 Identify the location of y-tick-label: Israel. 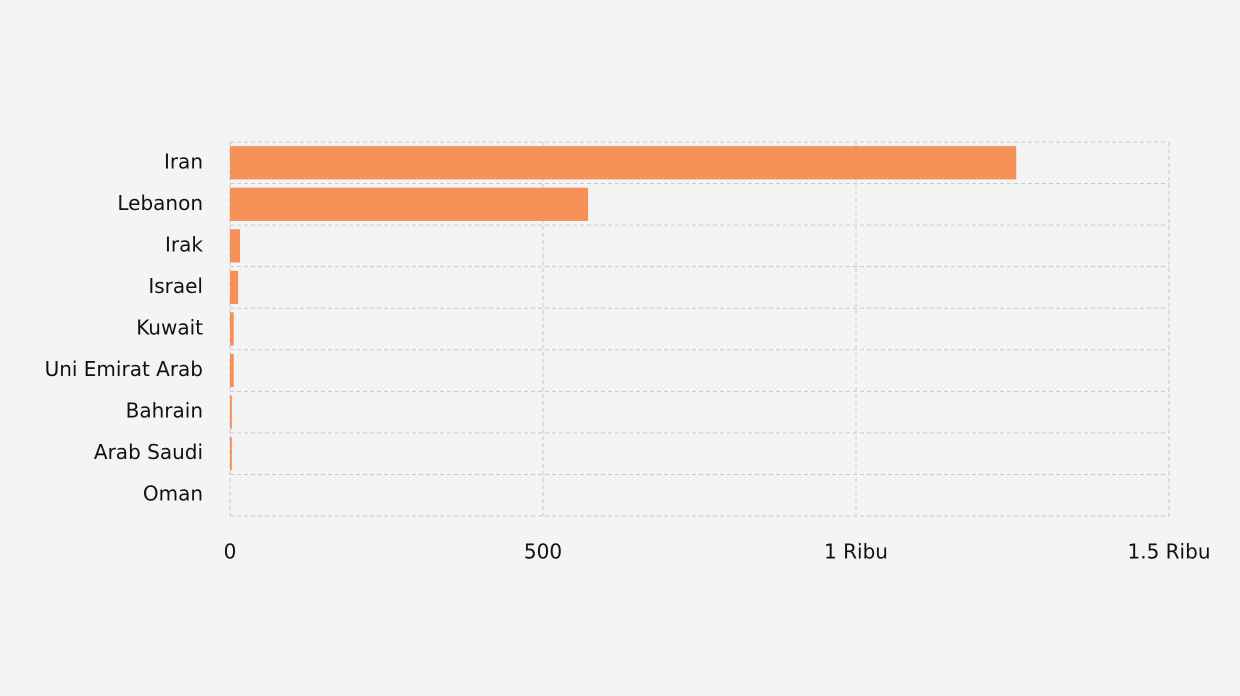
(175, 286).